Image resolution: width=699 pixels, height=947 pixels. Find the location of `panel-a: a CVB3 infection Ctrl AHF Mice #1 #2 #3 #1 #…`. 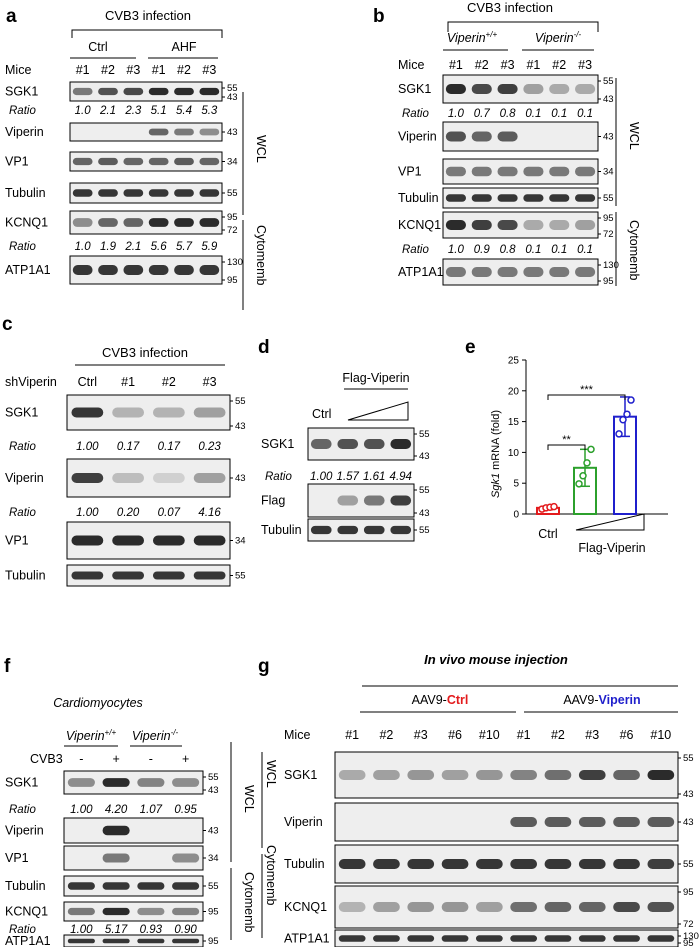

panel-a: a CVB3 infection Ctrl AHF Mice #1 #2 #3 #1 #… is located at coordinates (136, 158).